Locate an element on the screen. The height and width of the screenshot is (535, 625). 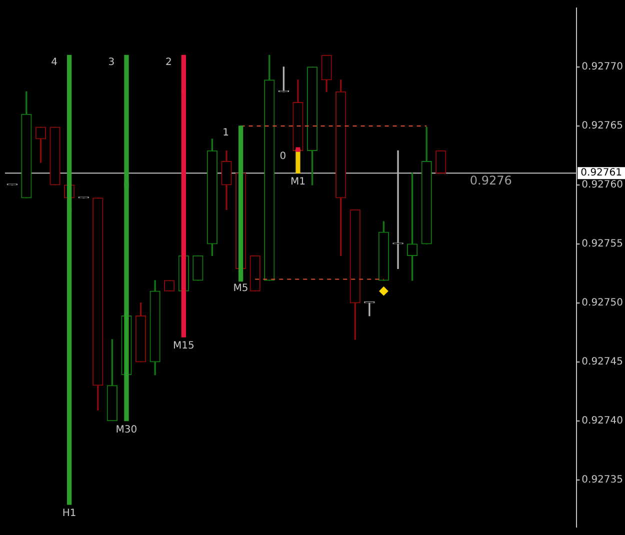
y-tick-label: 0.92770 is located at coordinates (603, 67).